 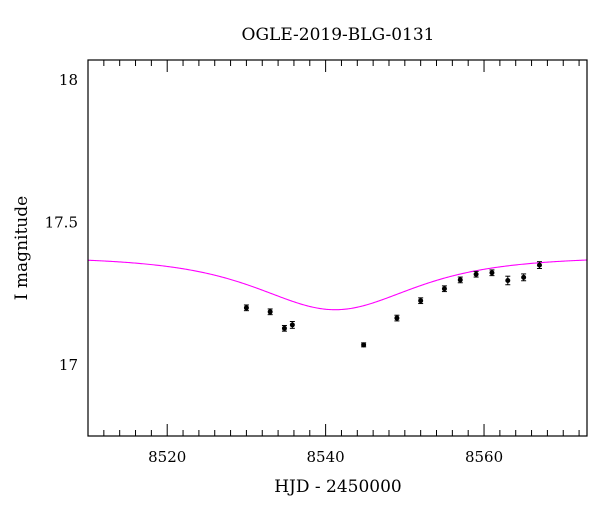 What do you see at coordinates (338, 35) in the screenshot?
I see `chart-title: OGLE-2019-BLG-0131` at bounding box center [338, 35].